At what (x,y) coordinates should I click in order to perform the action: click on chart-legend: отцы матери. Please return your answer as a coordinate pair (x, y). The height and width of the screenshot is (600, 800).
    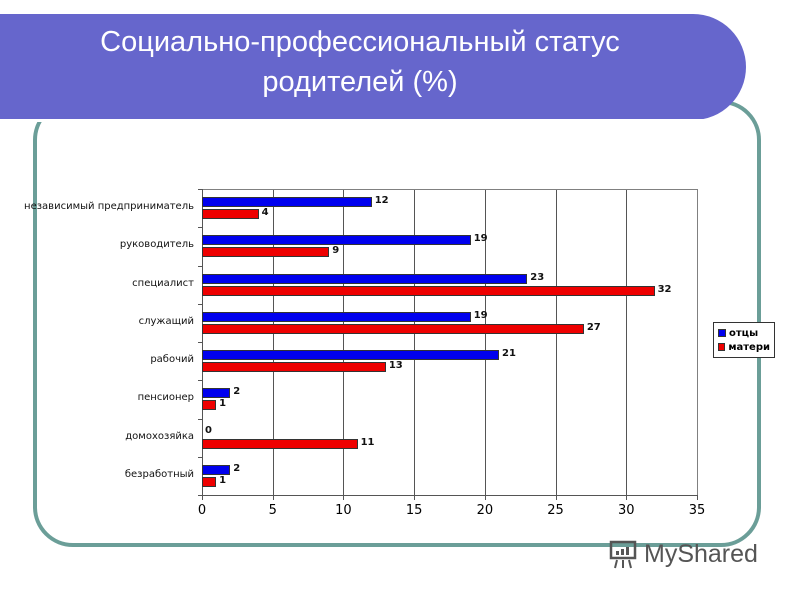
    Looking at the image, I should click on (744, 340).